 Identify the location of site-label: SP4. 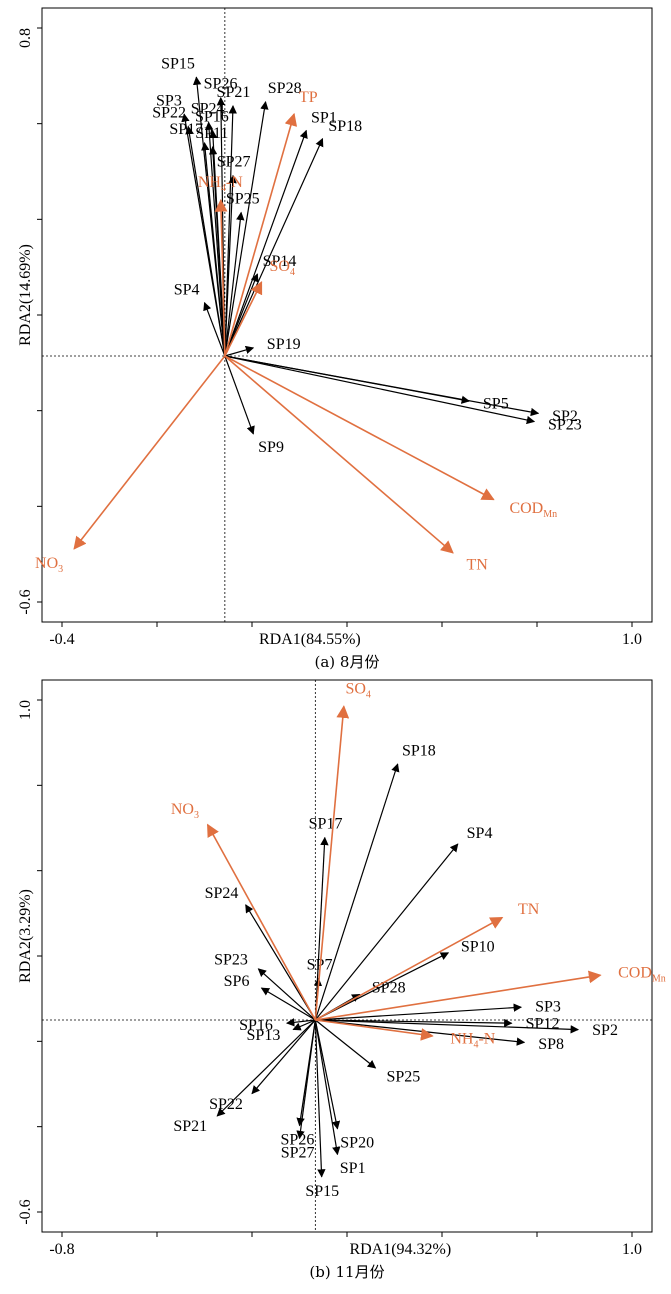
(480, 833).